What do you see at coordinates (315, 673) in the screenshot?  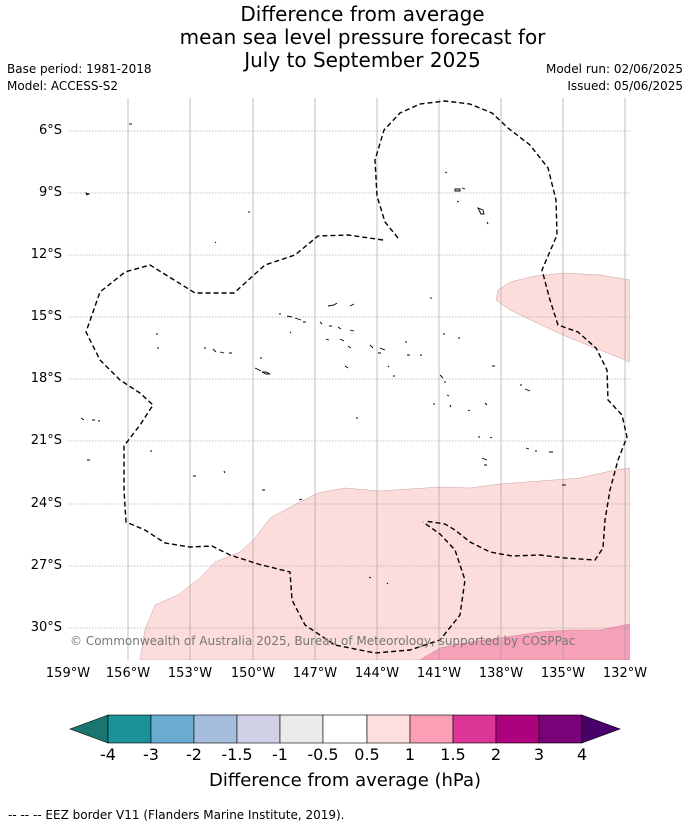 I see `lon-tick-147w: 147°W` at bounding box center [315, 673].